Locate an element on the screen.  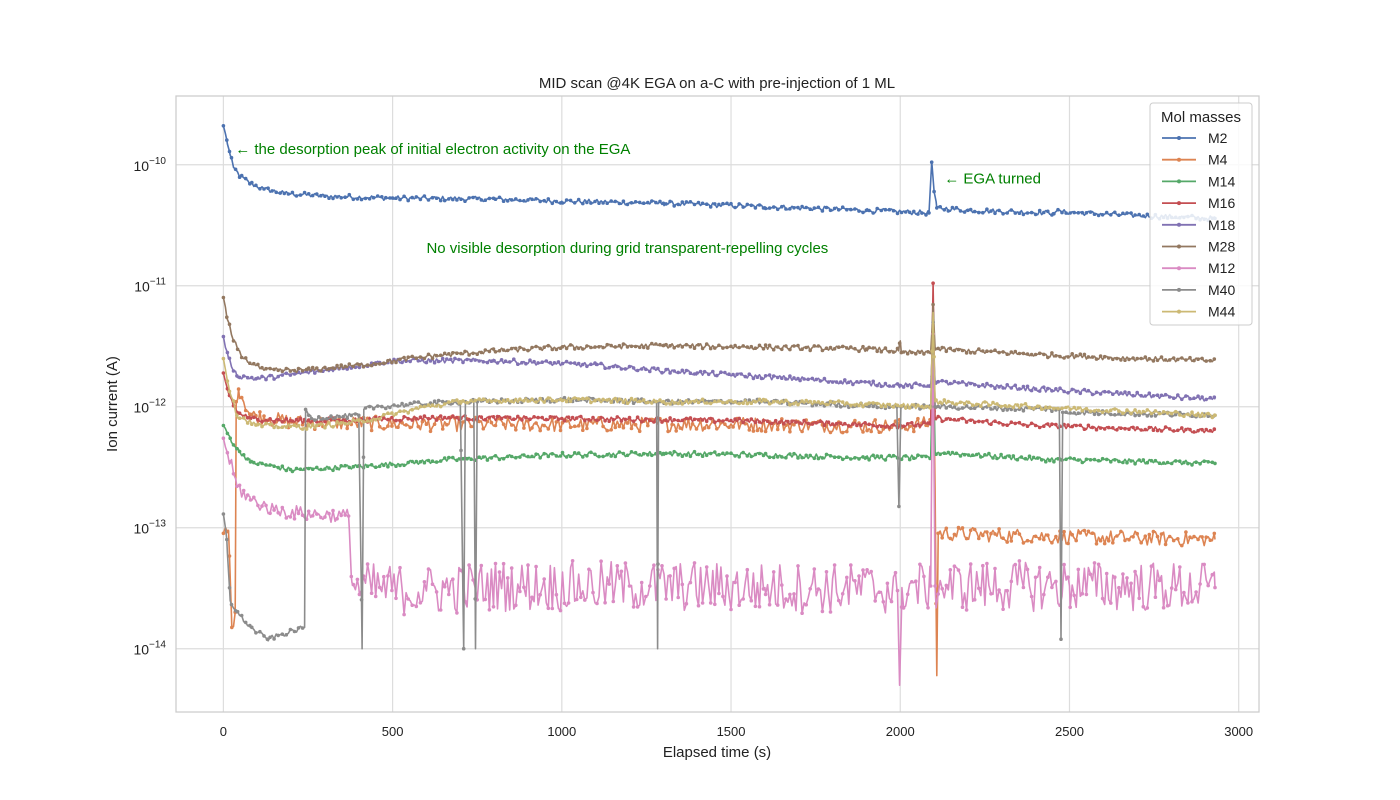
legend-marker is located at coordinates (1179, 268).